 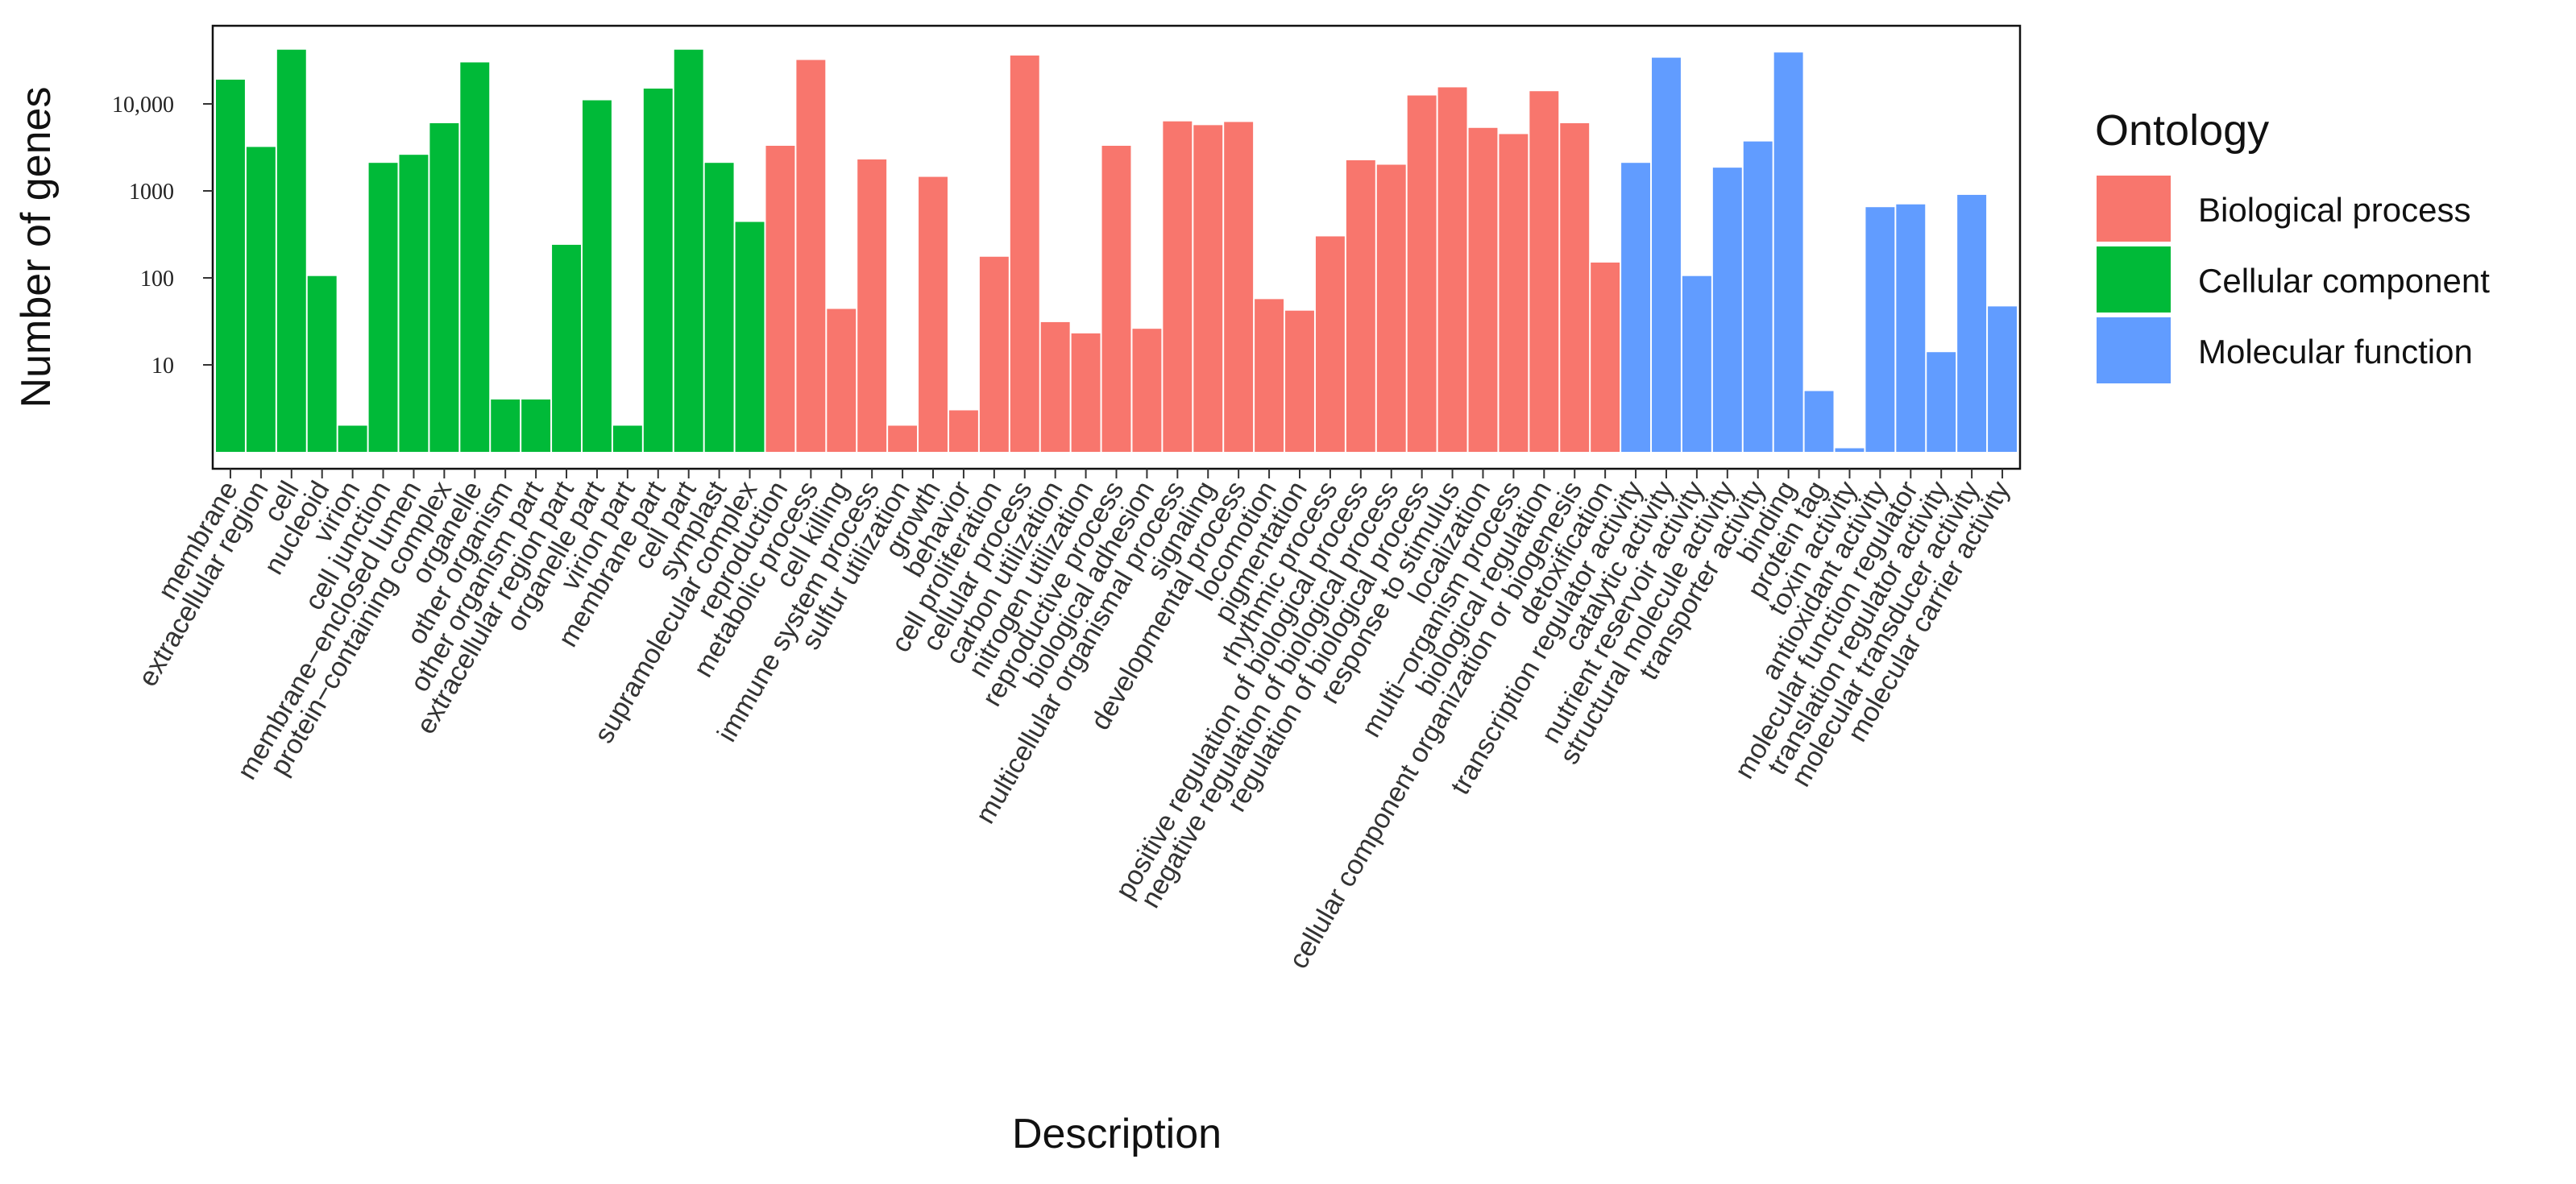 I want to click on bar-nucleoid, so click(x=322, y=363).